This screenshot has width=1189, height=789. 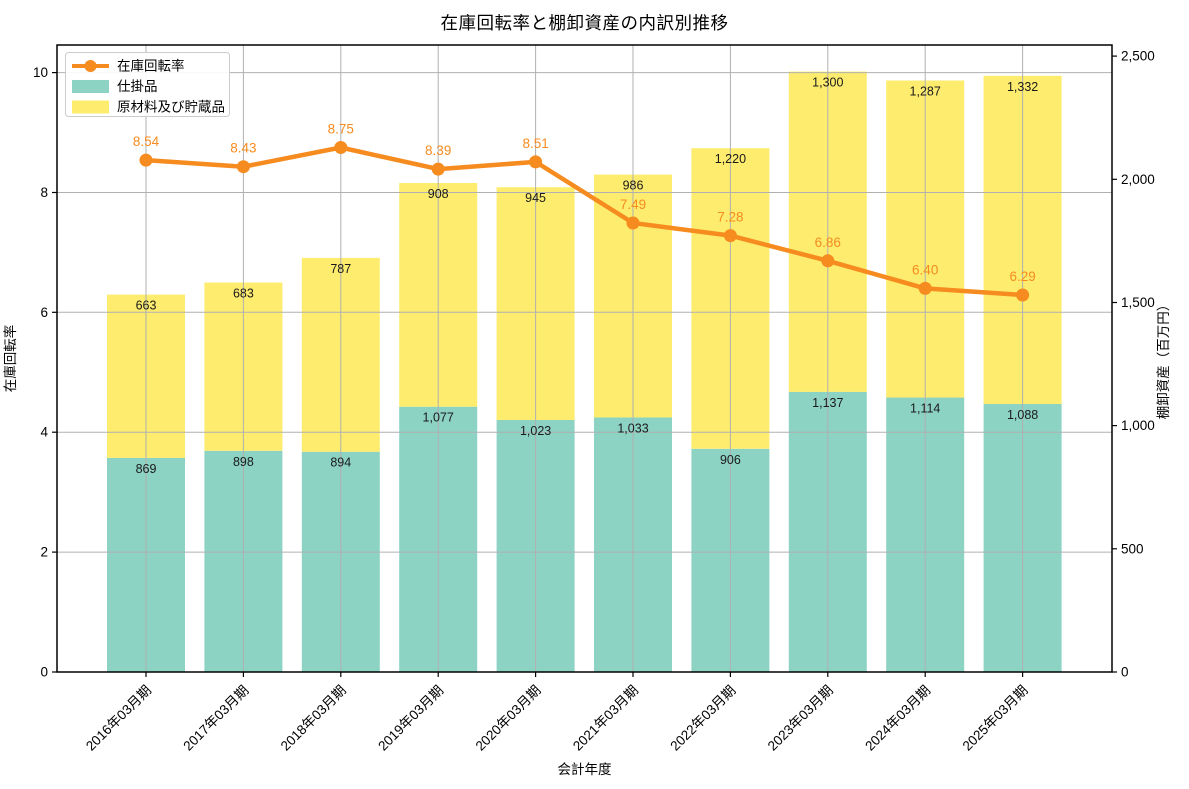 What do you see at coordinates (925, 92) in the screenshot?
I see `bar-value-label: 1,287` at bounding box center [925, 92].